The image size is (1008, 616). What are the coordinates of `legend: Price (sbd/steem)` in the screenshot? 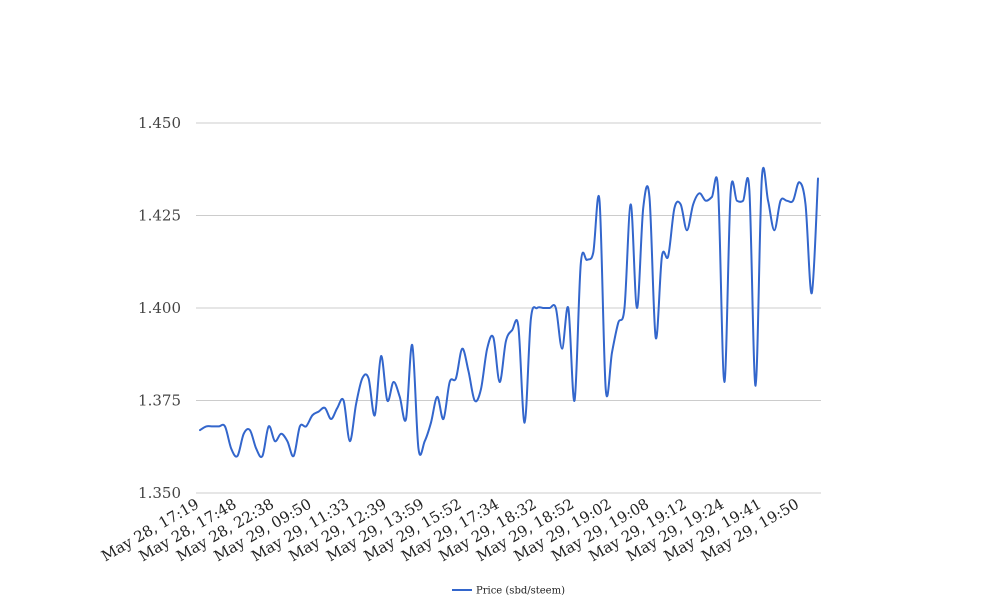 It's located at (508, 591).